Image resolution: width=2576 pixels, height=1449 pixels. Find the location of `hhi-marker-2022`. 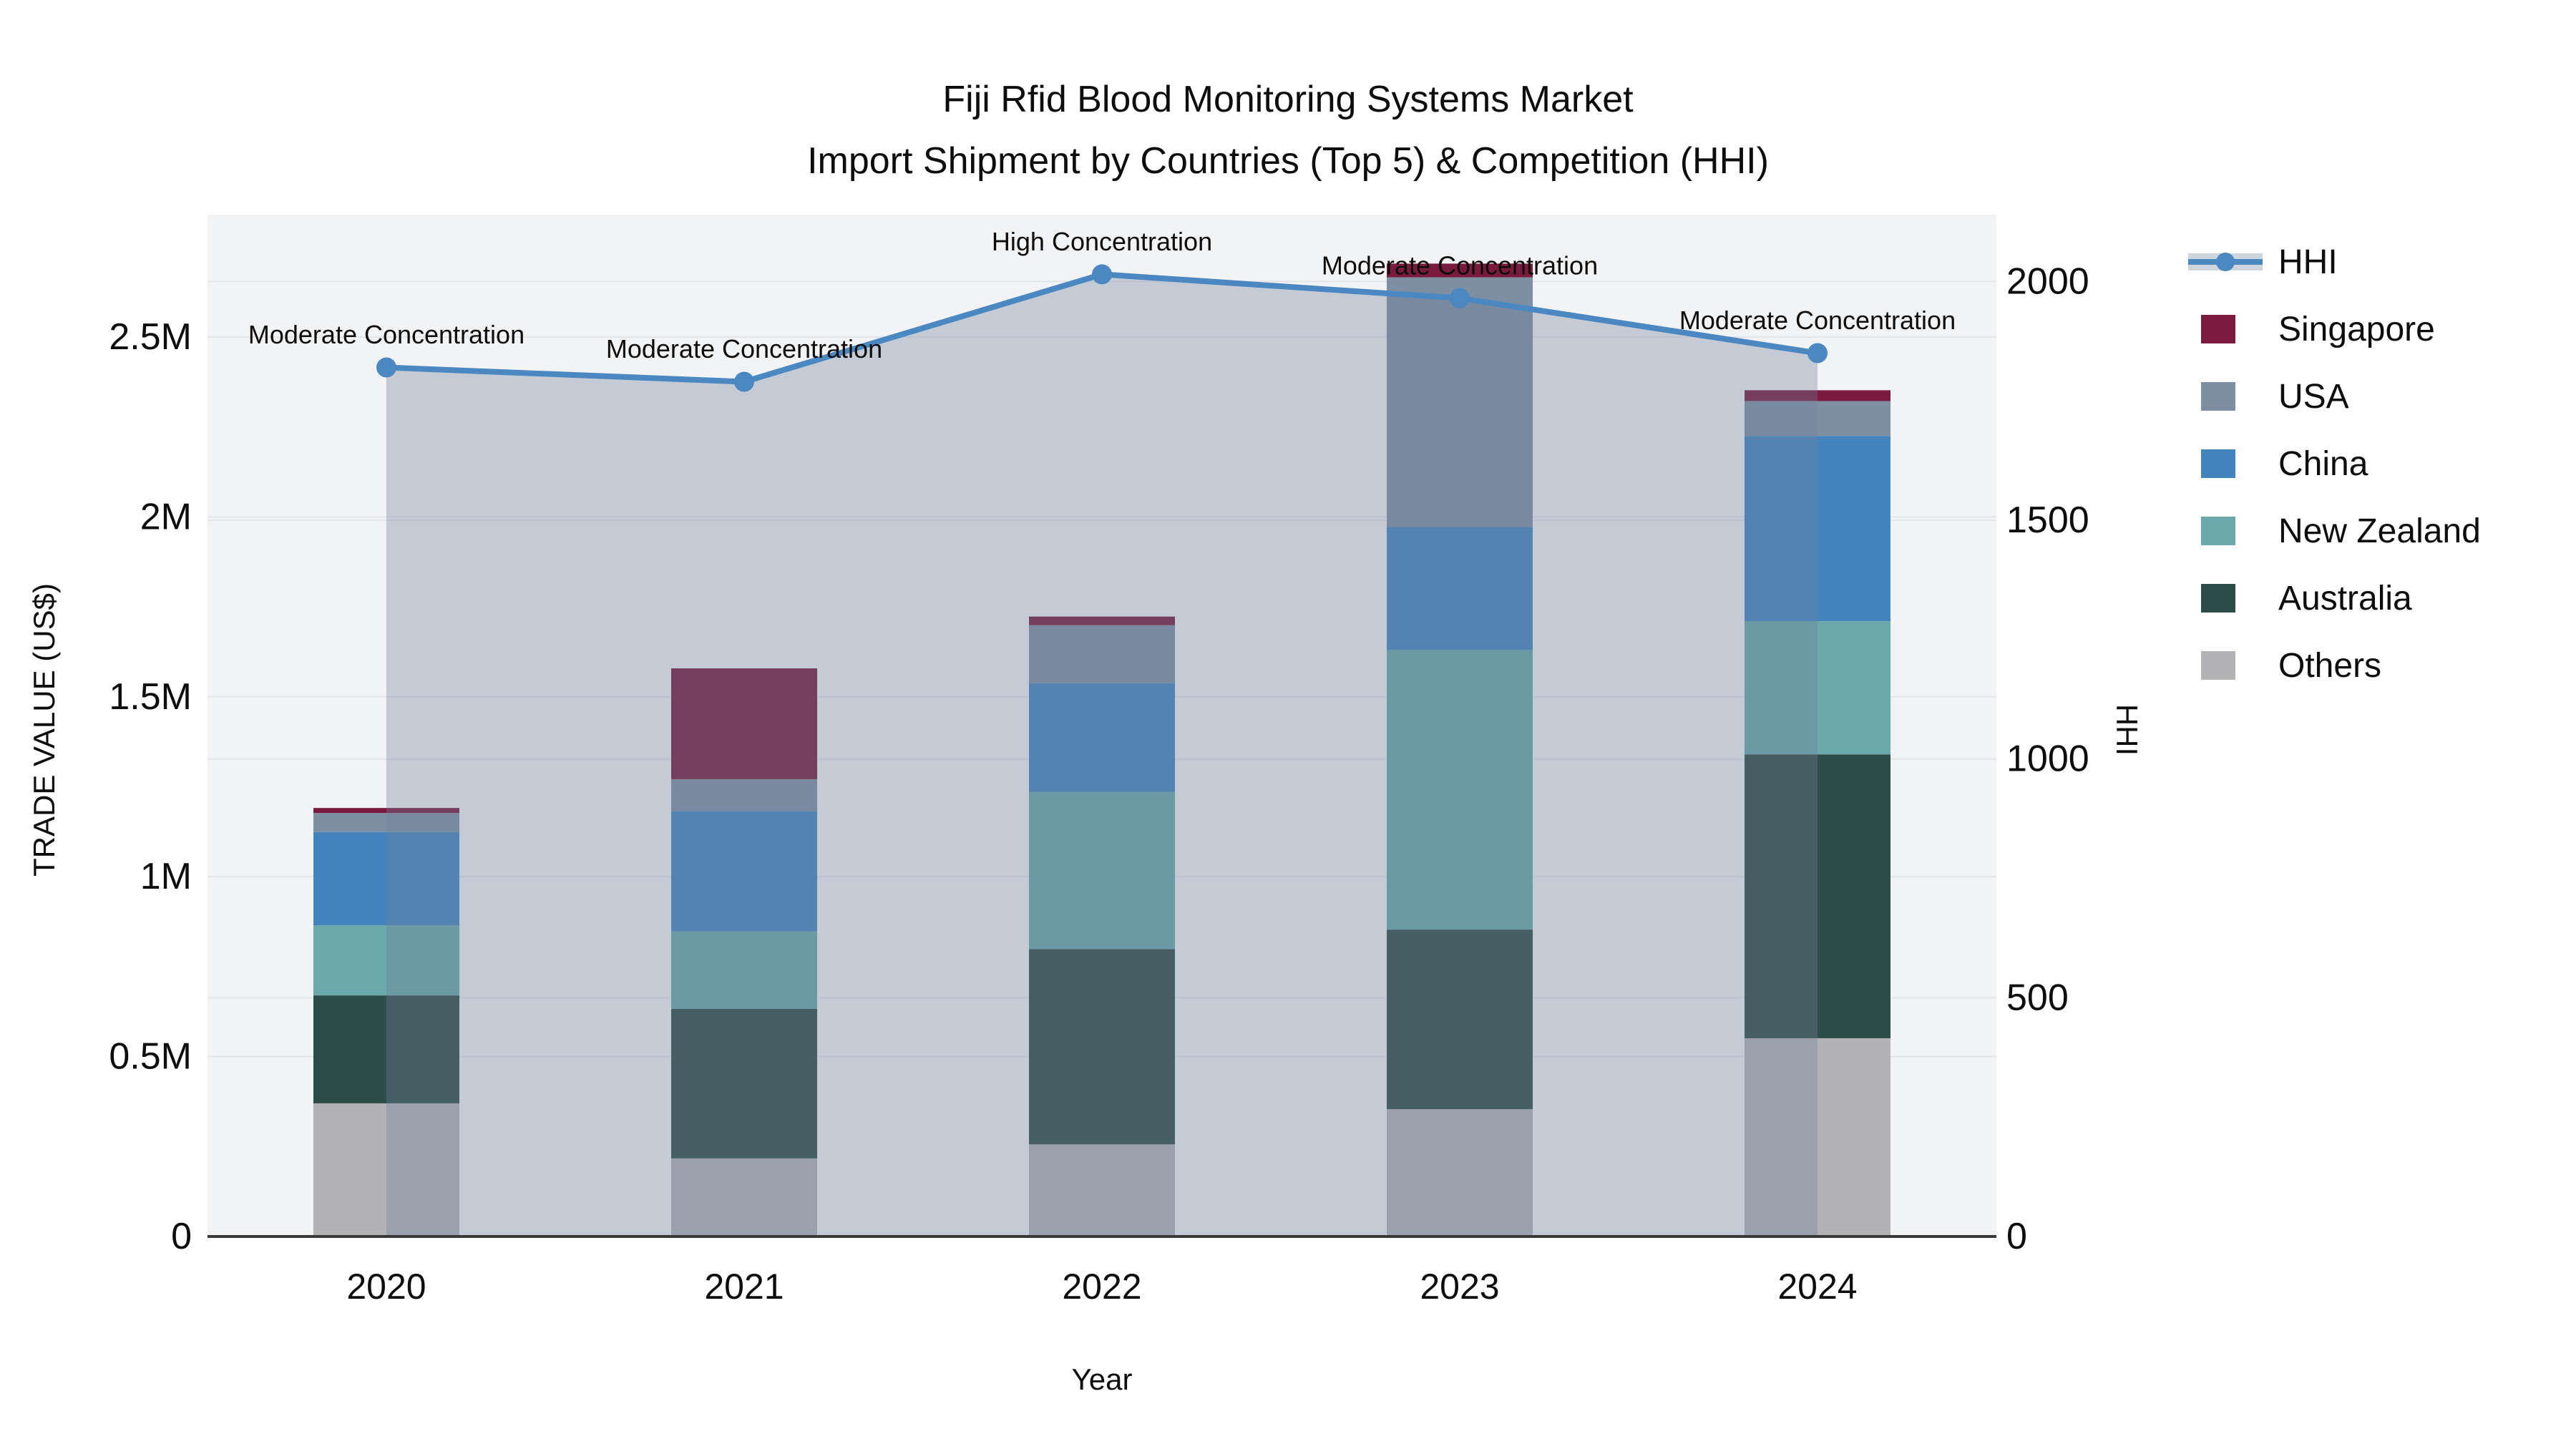

hhi-marker-2022 is located at coordinates (1102, 274).